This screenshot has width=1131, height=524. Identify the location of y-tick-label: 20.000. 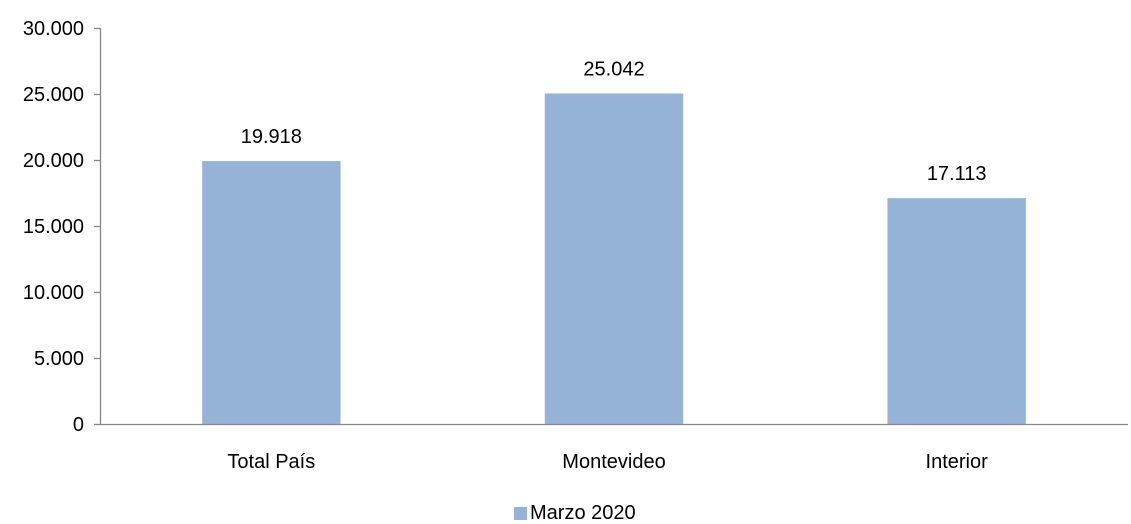
(53, 161).